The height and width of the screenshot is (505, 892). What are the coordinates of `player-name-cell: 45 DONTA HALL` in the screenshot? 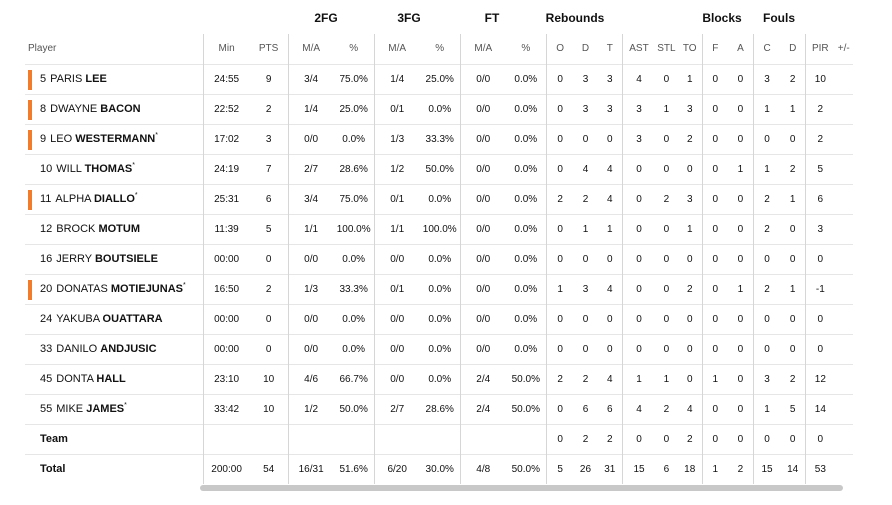 It's located at (114, 378).